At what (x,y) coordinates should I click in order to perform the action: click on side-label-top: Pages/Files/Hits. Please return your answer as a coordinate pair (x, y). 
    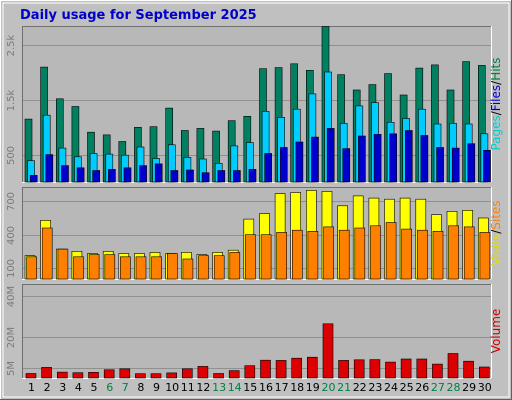
    Looking at the image, I should click on (496, 103).